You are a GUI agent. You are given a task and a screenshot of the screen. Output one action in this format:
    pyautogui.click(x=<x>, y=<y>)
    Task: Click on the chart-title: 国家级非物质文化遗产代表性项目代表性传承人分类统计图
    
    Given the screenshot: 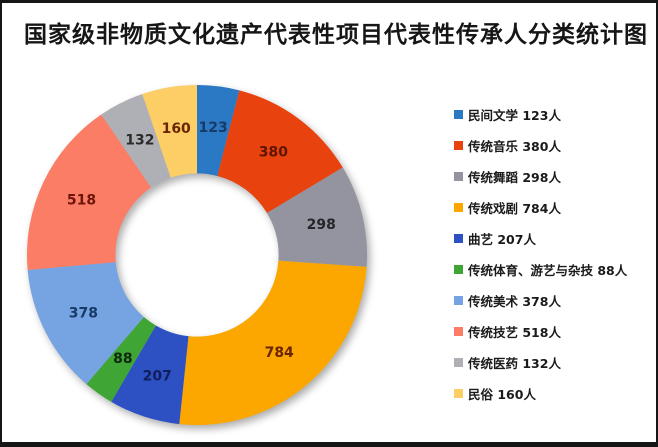 What is the action you would take?
    pyautogui.click(x=336, y=35)
    